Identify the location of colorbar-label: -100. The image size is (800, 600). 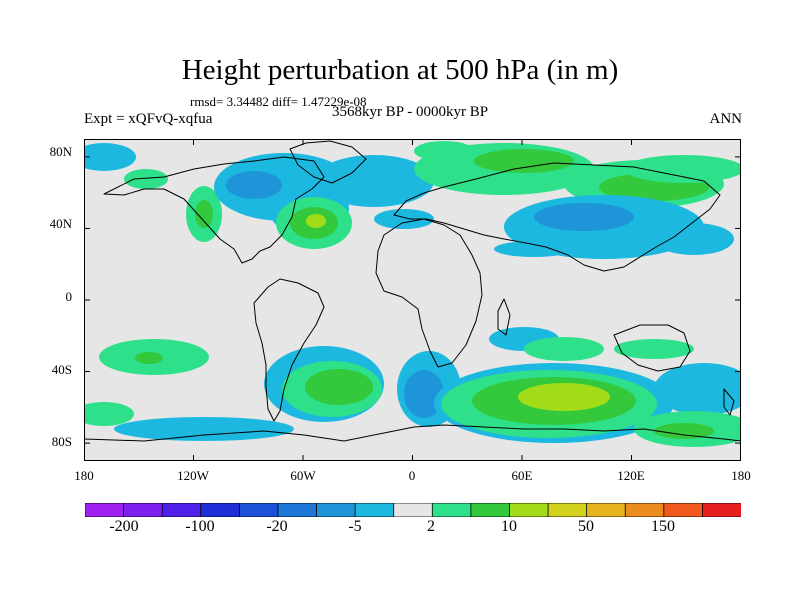
(200, 526).